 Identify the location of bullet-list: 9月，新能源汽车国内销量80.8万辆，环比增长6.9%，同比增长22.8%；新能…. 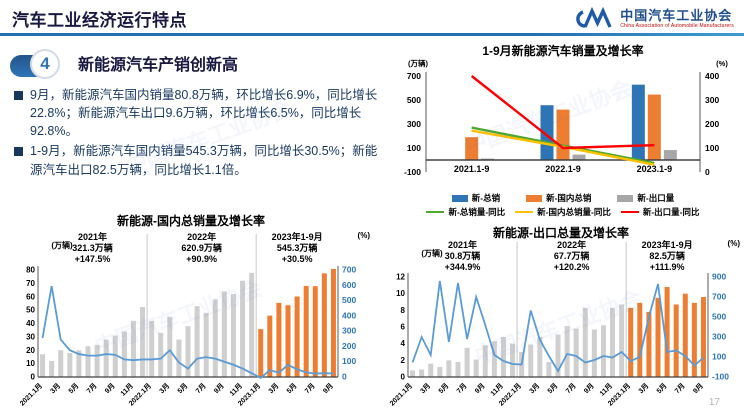
(197, 133).